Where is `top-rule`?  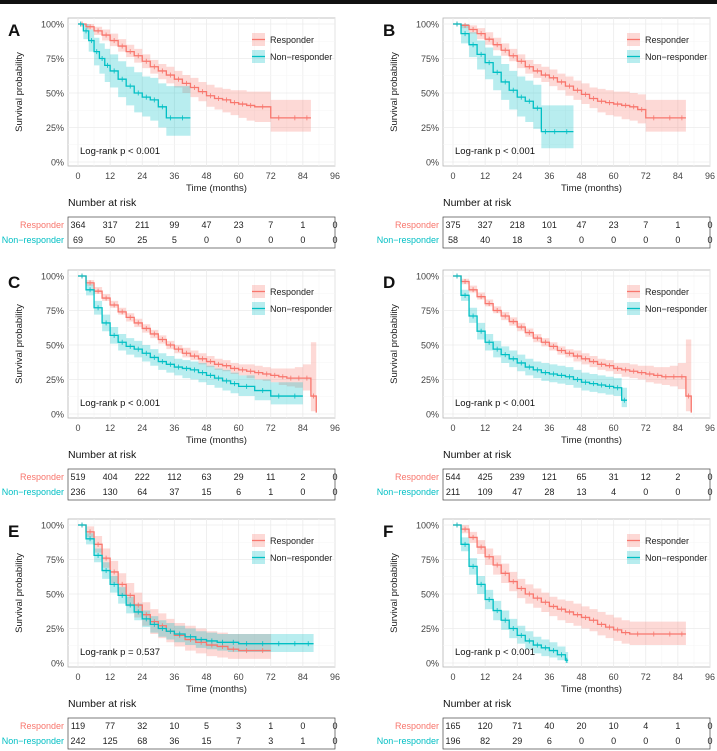 top-rule is located at coordinates (358, 2).